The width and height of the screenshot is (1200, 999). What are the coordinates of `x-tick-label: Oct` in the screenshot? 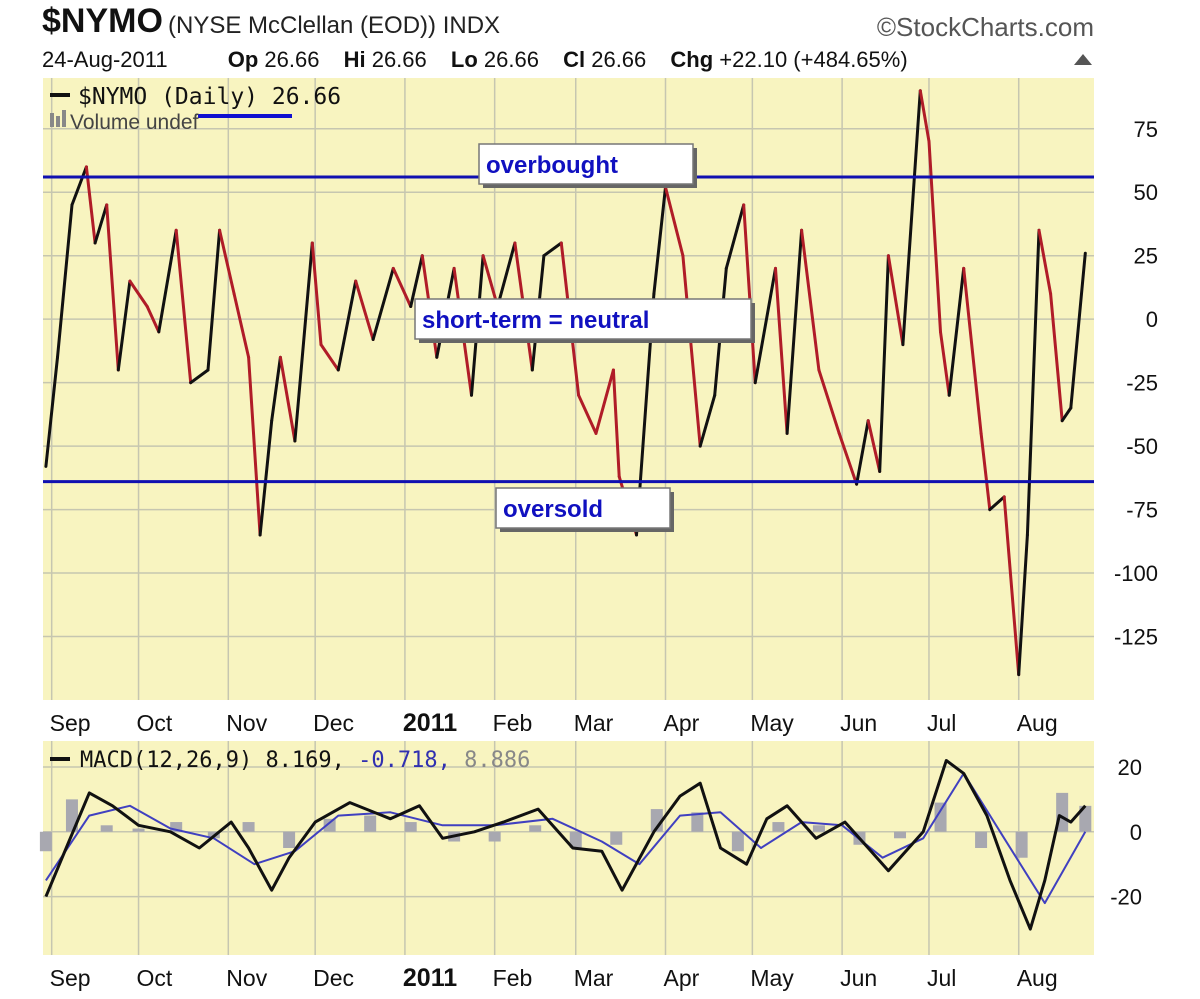 It's located at (155, 723).